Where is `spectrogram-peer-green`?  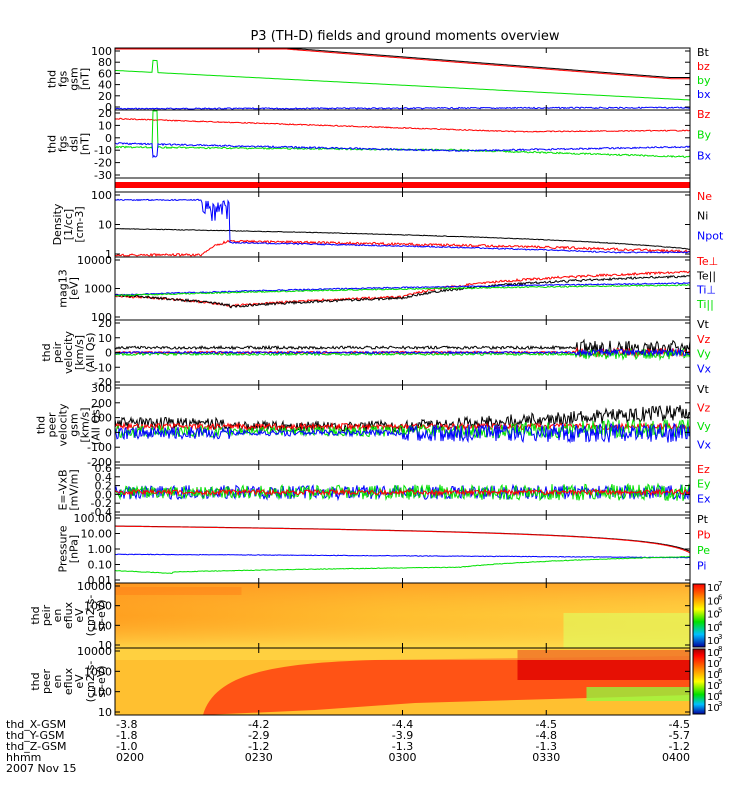 spectrogram-peer-green is located at coordinates (638, 694).